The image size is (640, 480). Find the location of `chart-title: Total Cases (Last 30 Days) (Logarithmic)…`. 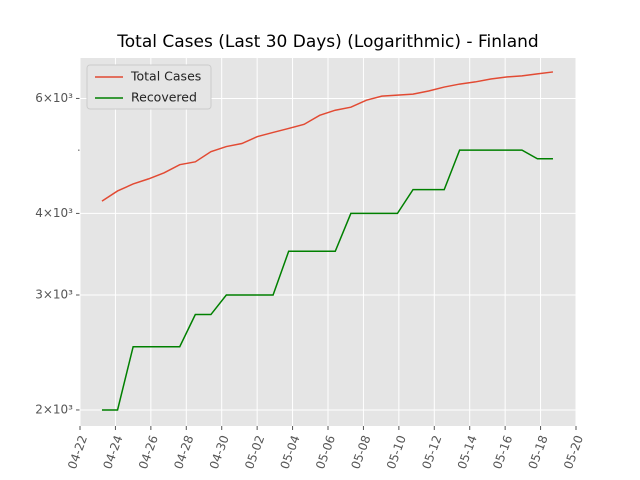

chart-title: Total Cases (Last 30 Days) (Logarithmic)… is located at coordinates (327, 42).